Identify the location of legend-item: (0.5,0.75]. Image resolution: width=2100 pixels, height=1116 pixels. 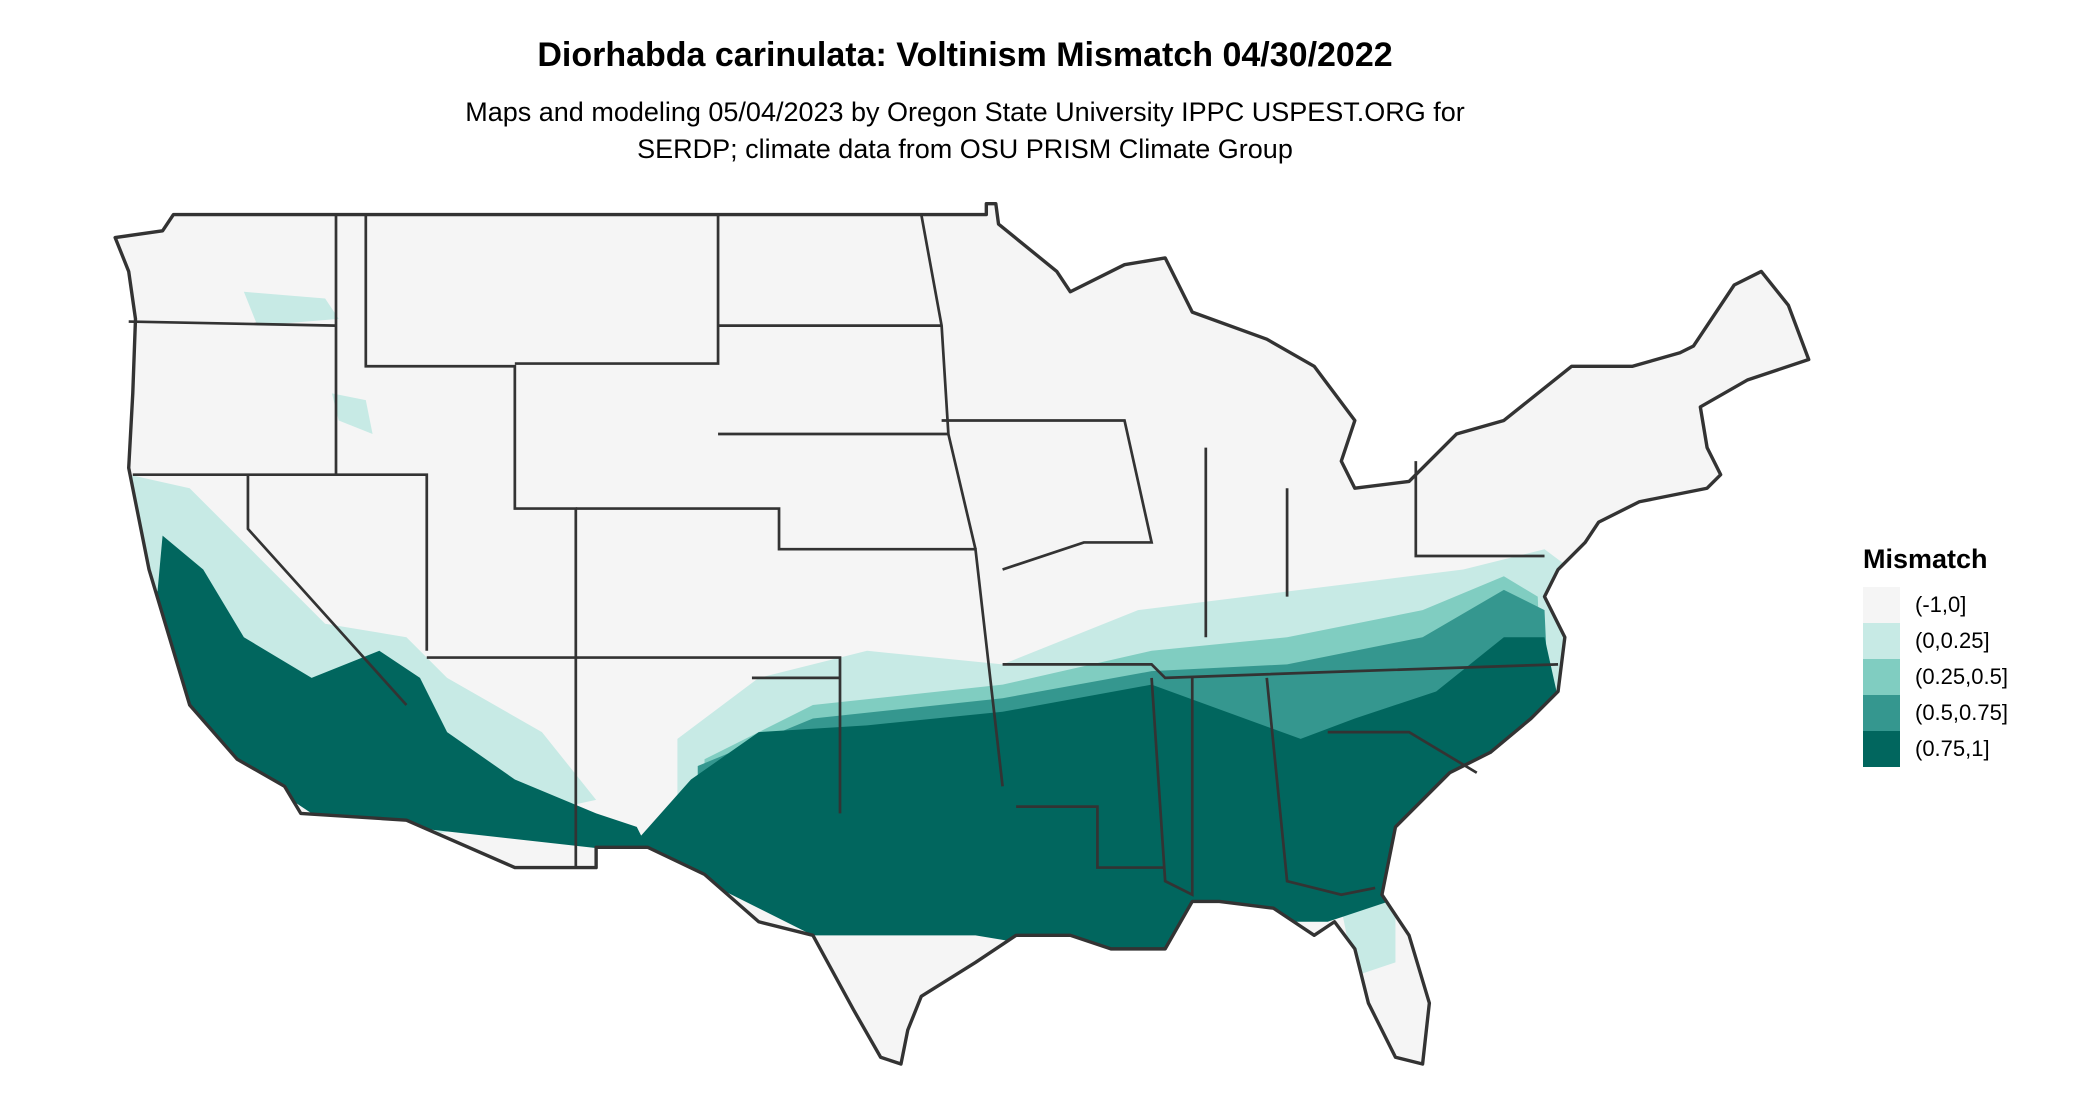
(1935, 713).